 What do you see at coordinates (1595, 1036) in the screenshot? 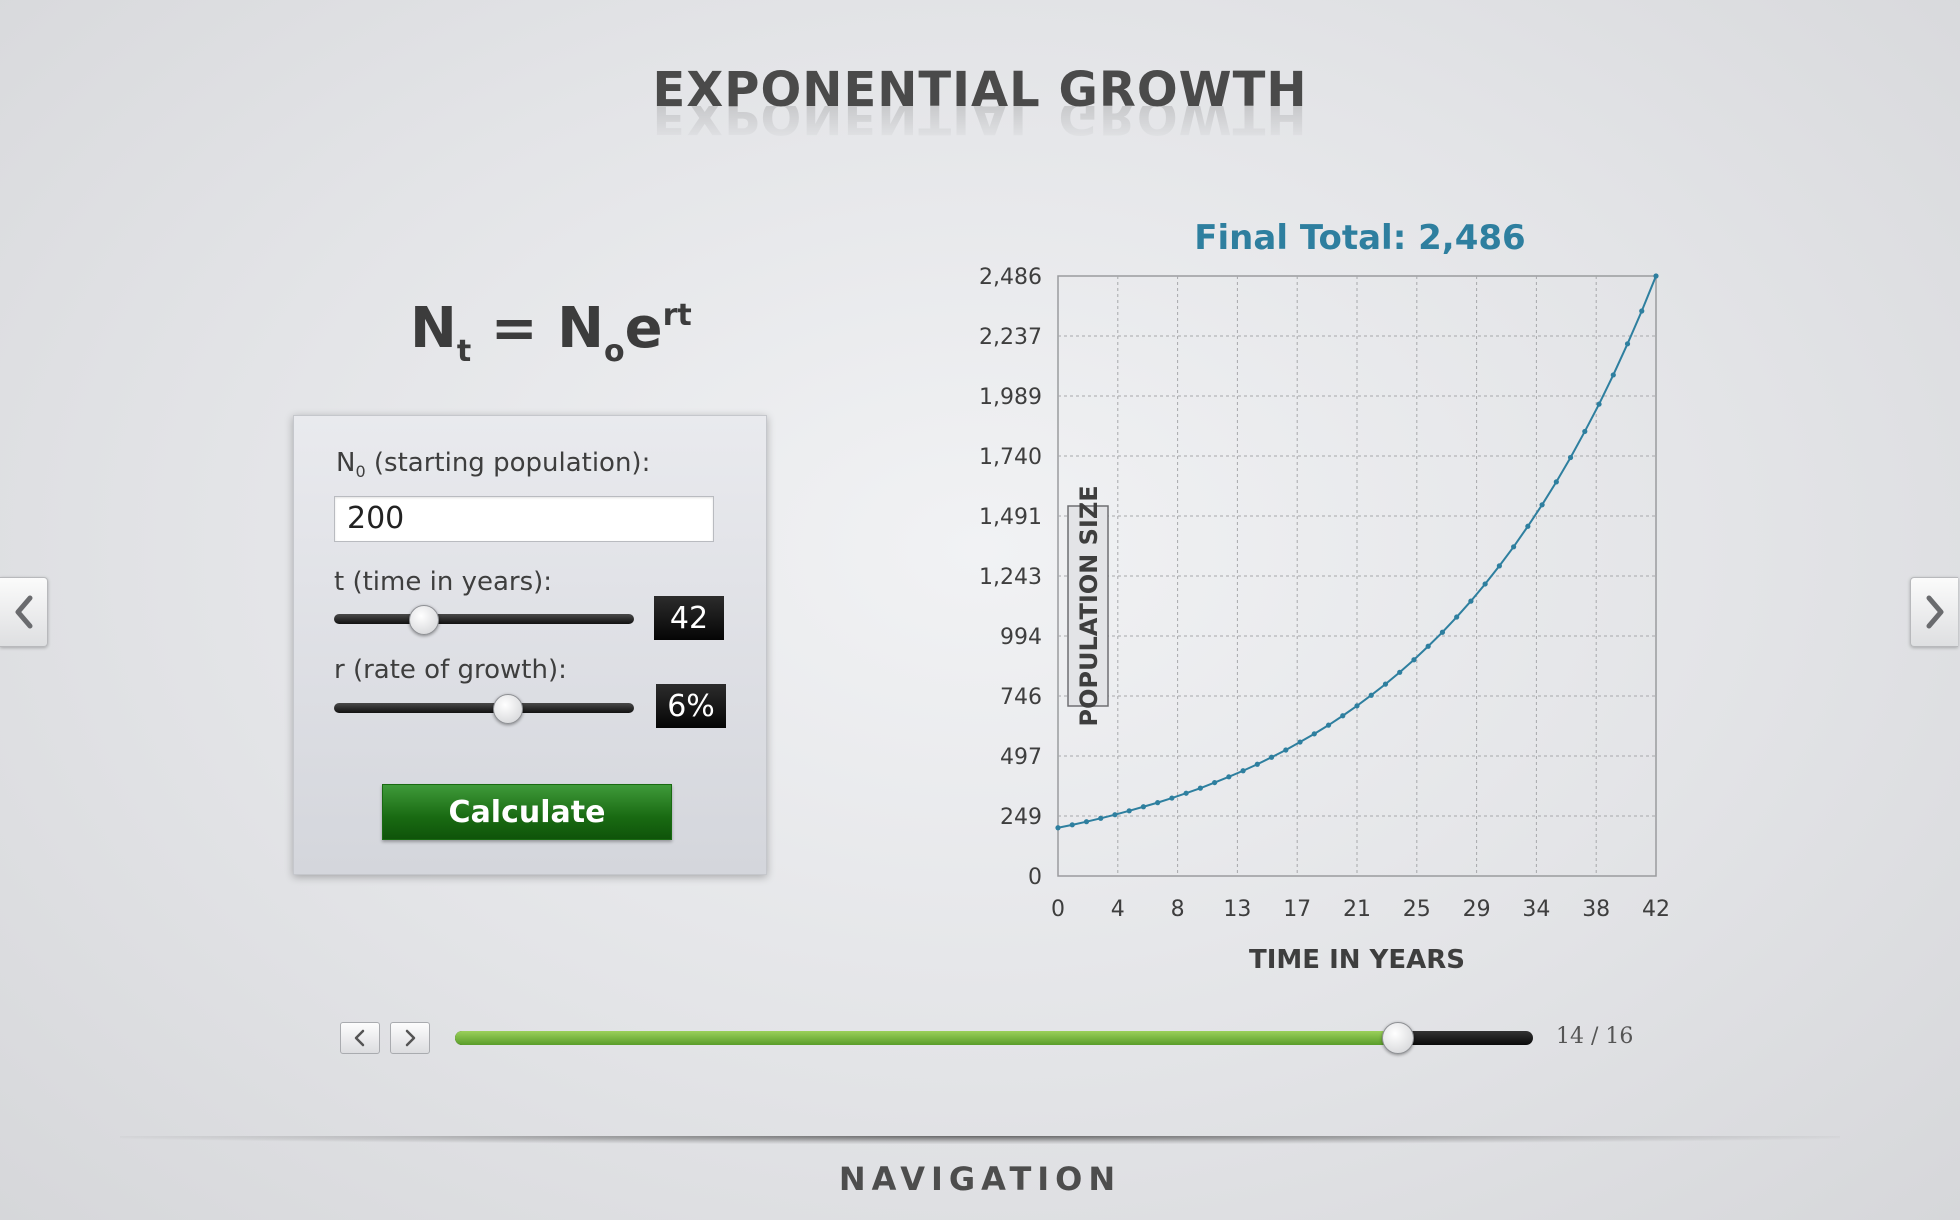
I see `page-count: 14 / 16` at bounding box center [1595, 1036].